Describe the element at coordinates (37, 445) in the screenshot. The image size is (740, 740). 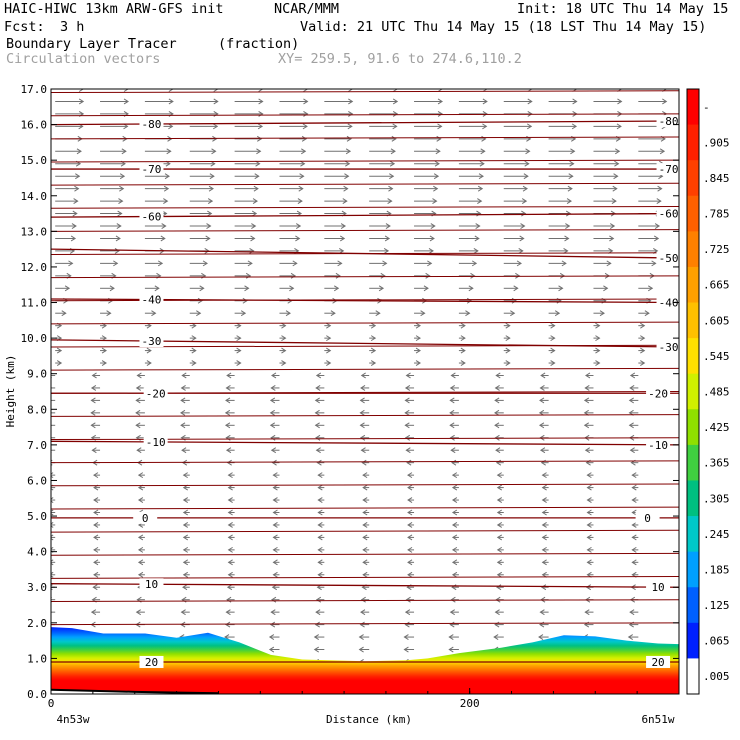
I see `y-tick-label: 7.0` at that location.